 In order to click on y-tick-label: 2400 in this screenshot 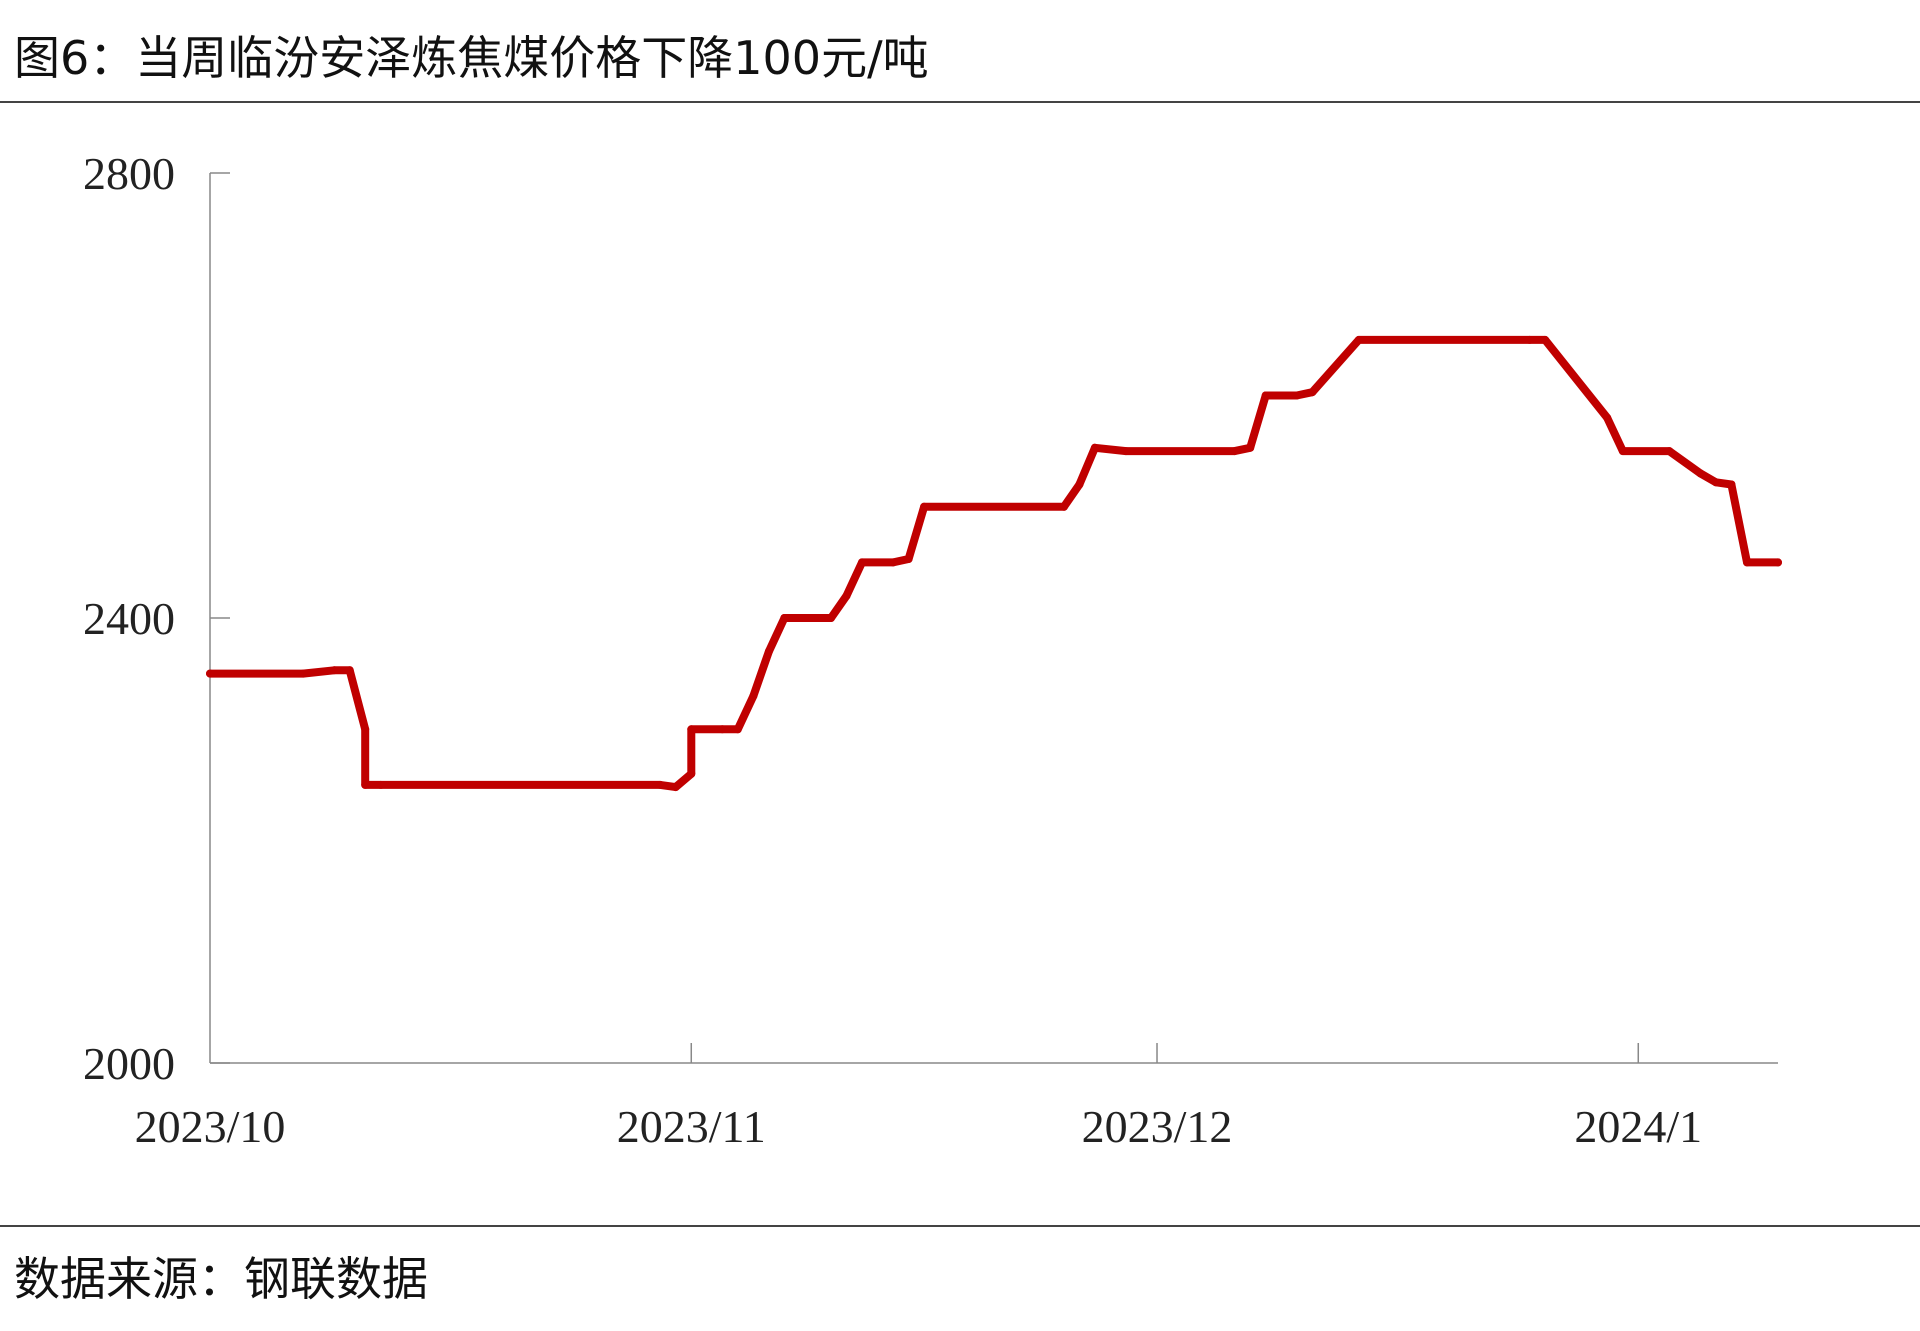, I will do `click(129, 618)`.